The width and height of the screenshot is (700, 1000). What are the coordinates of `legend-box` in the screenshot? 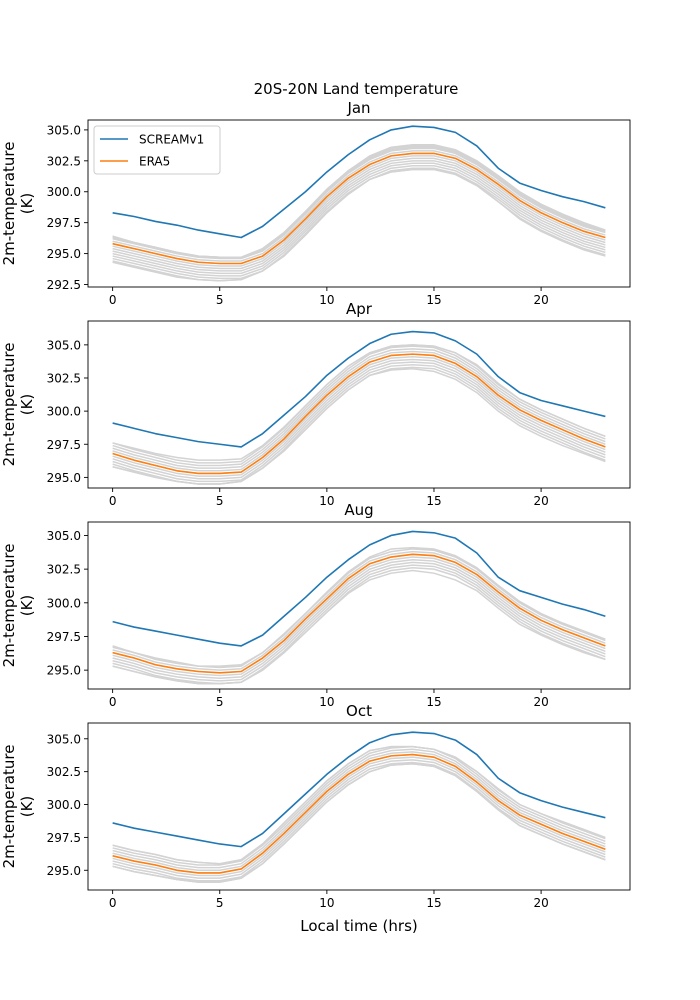 It's located at (157, 150).